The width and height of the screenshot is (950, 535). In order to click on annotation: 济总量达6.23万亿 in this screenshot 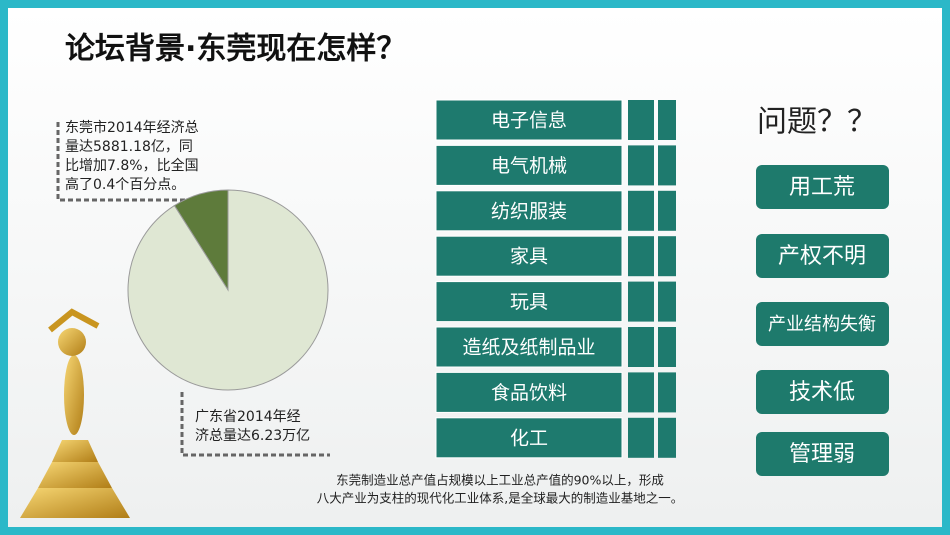, I will do `click(252, 436)`.